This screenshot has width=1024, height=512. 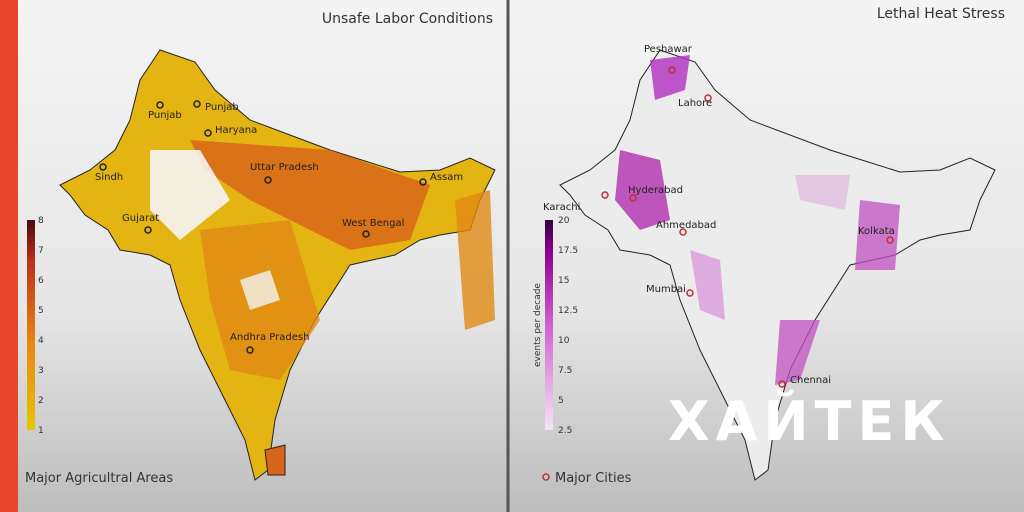 I want to click on city-label: Chennai, so click(x=810, y=380).